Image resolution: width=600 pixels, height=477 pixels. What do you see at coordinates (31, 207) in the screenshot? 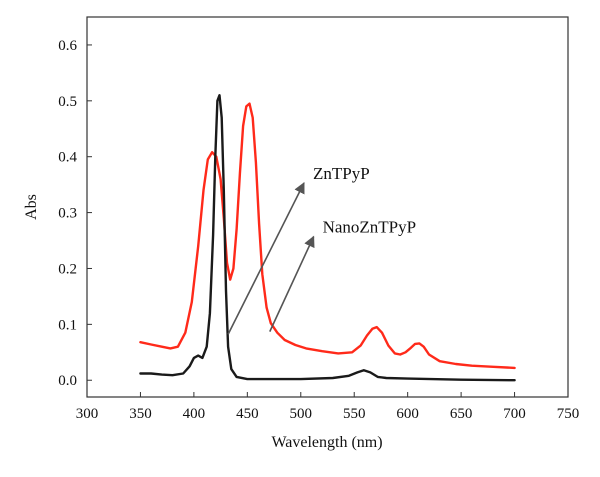
I see `y-axis-label: Abs` at bounding box center [31, 207].